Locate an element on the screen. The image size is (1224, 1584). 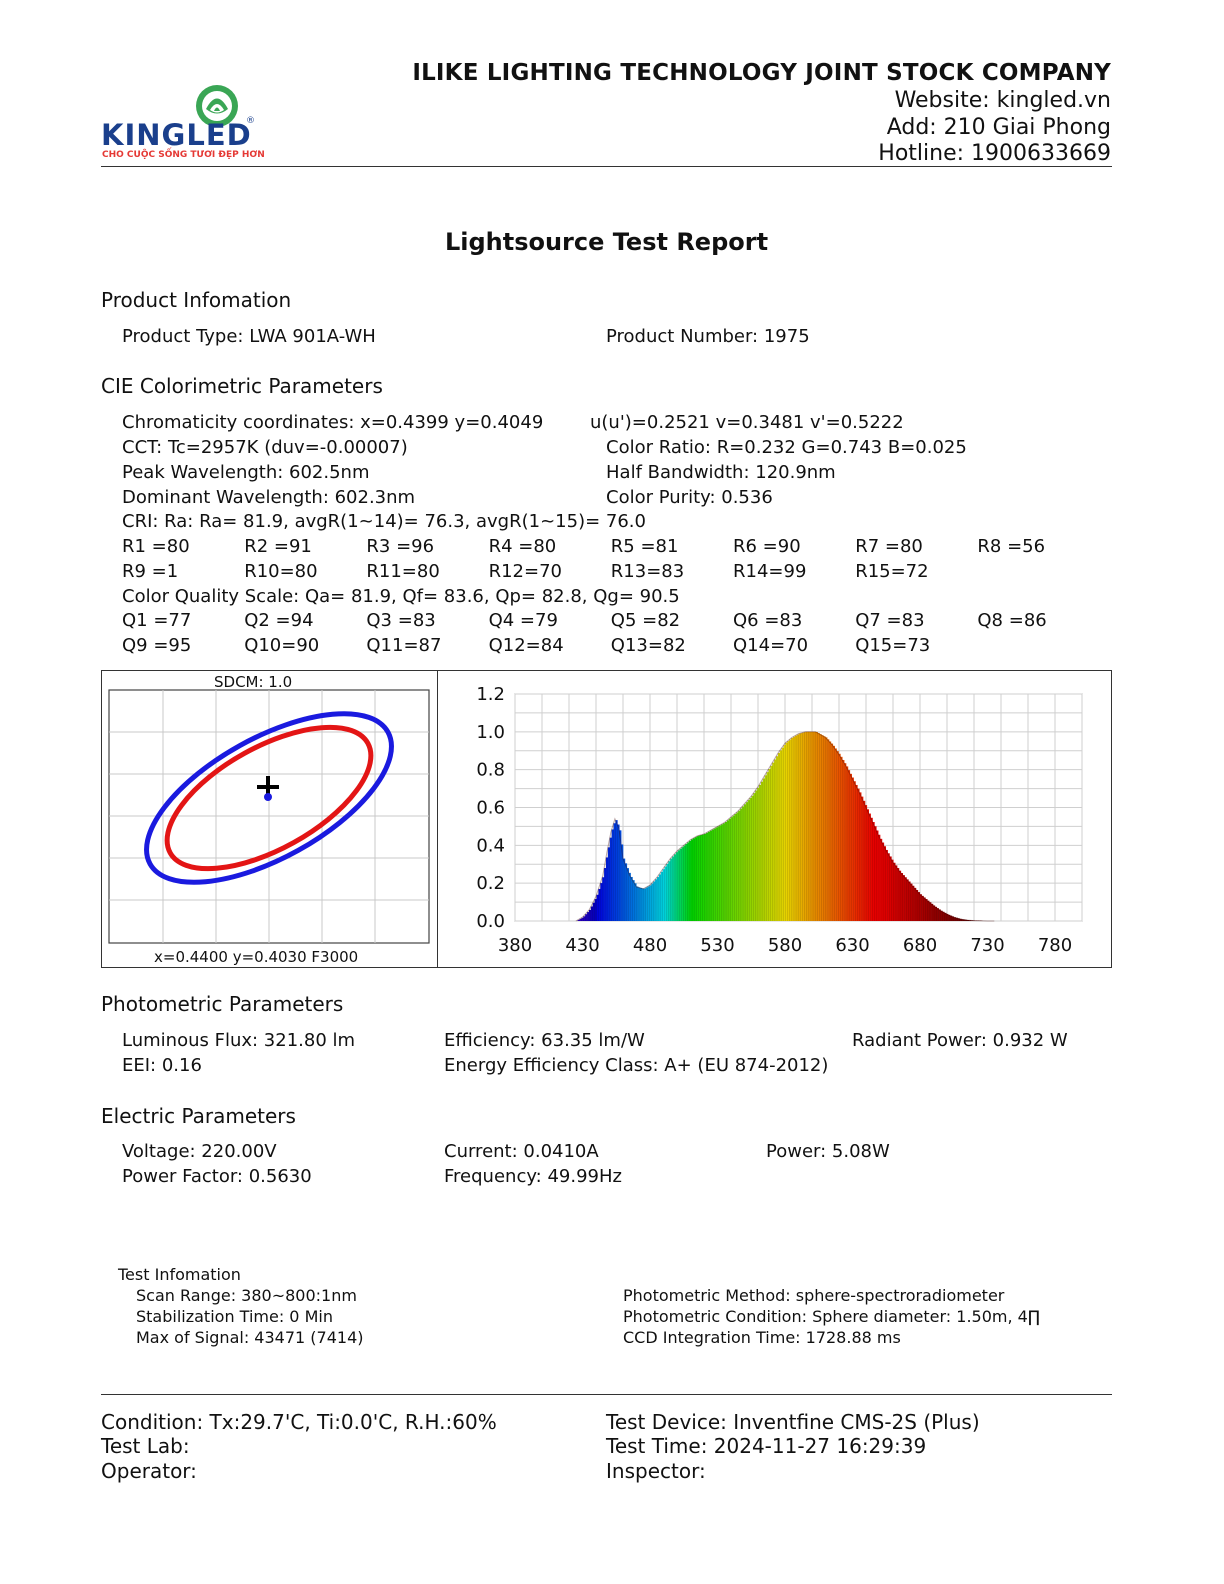
test-condition: Condition: Tx:29.7'C, Ti:0.0'C, R.H.:60% is located at coordinates (299, 1422).